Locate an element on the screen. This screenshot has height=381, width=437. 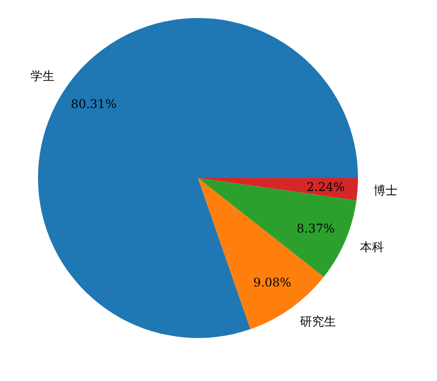
slice-label: 本科 is located at coordinates (372, 247).